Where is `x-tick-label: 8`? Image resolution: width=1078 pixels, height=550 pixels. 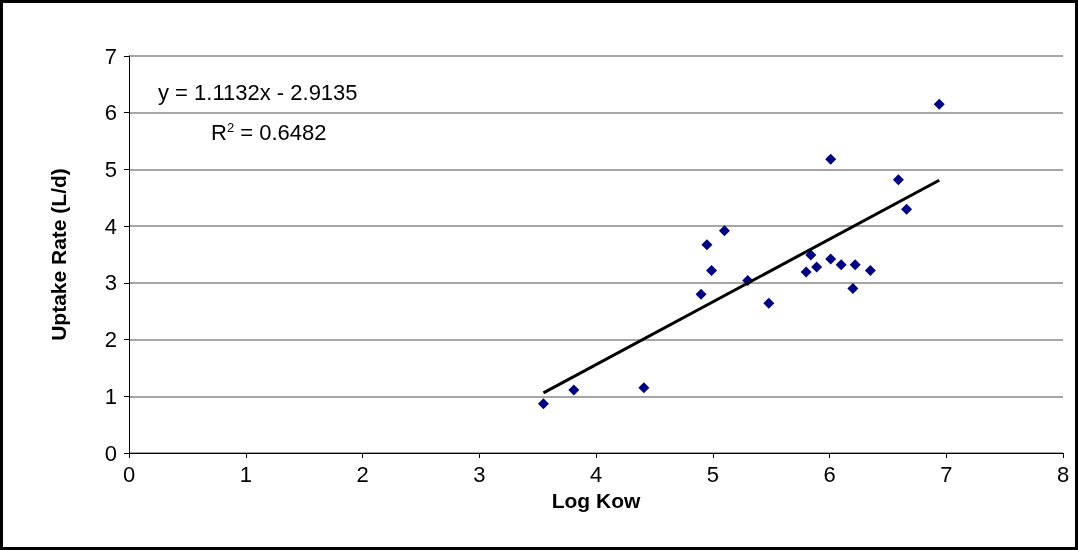
x-tick-label: 8 is located at coordinates (1063, 474).